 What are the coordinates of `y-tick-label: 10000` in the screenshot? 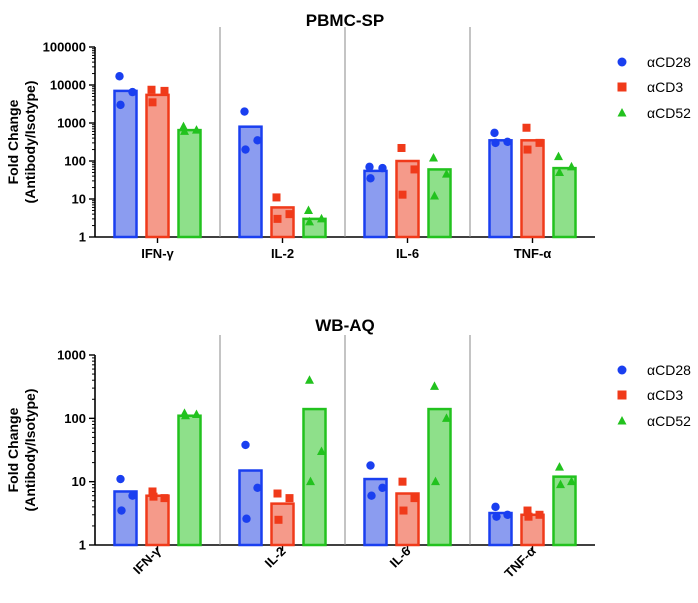 It's located at (68, 85).